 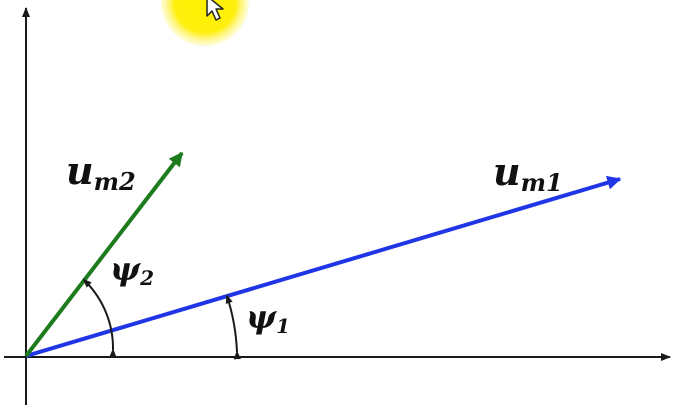 What do you see at coordinates (205, 23) in the screenshot?
I see `cursor-highlight-icon` at bounding box center [205, 23].